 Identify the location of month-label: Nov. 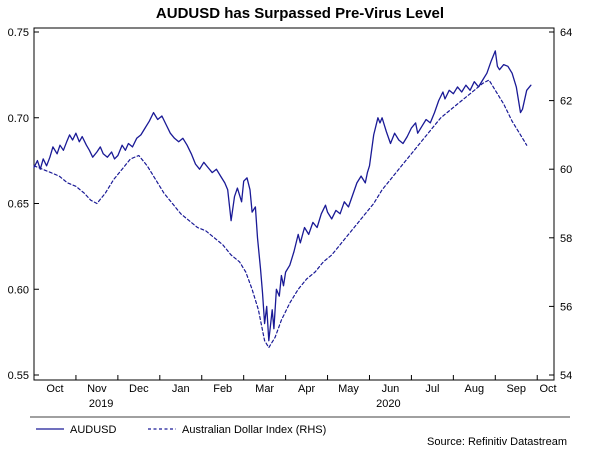
(97, 389).